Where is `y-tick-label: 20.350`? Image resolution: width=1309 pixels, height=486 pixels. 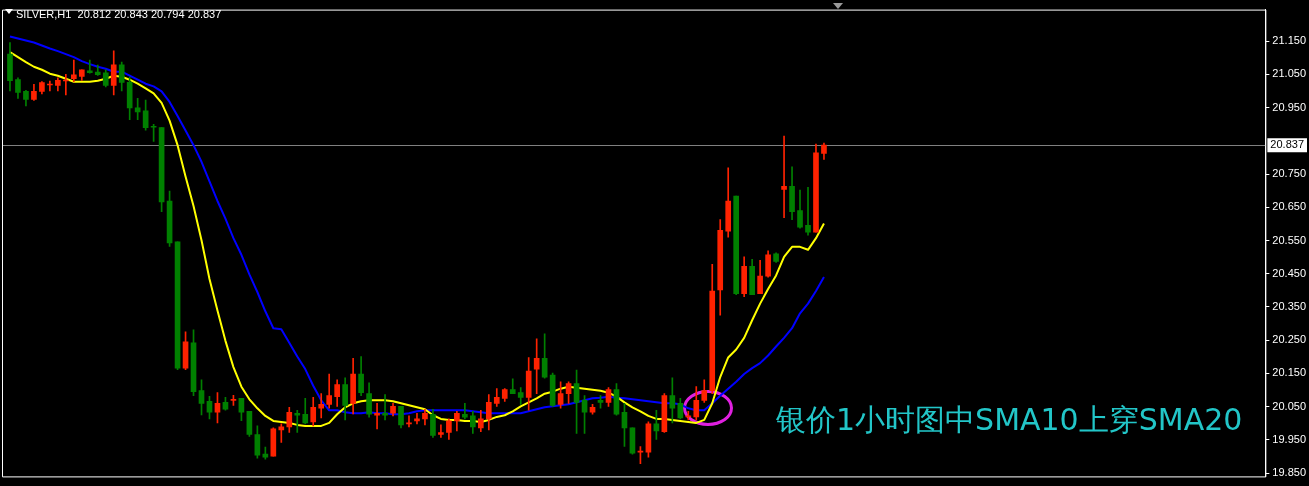 y-tick-label: 20.350 is located at coordinates (1289, 305).